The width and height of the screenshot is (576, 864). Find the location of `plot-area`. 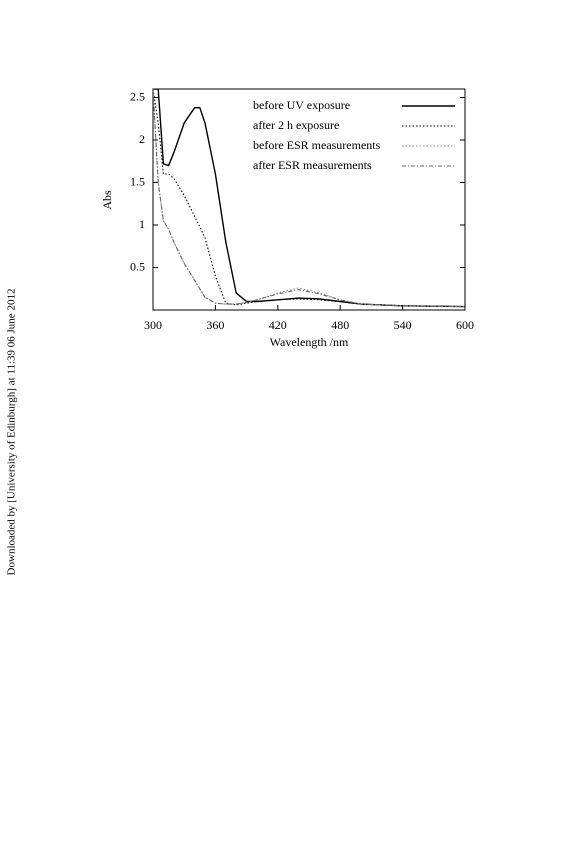

plot-area is located at coordinates (309, 198).